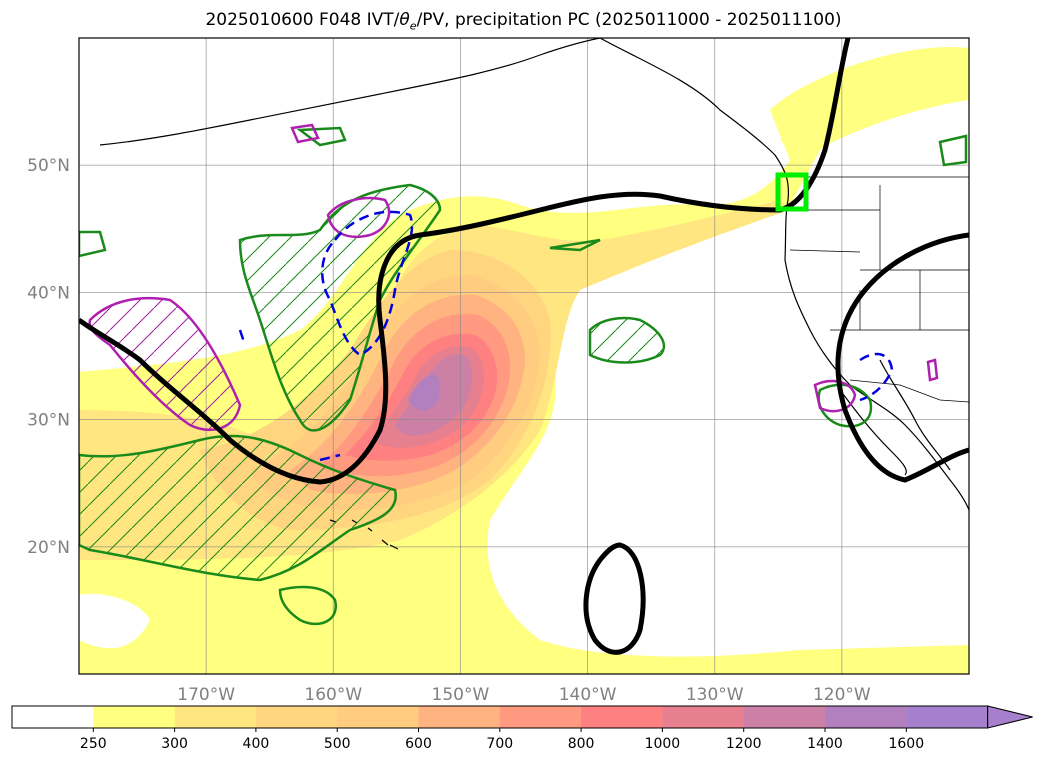 Image resolution: width=1047 pixels, height=767 pixels. What do you see at coordinates (1010, 717) in the screenshot?
I see `colorbar-extend-arrow` at bounding box center [1010, 717].